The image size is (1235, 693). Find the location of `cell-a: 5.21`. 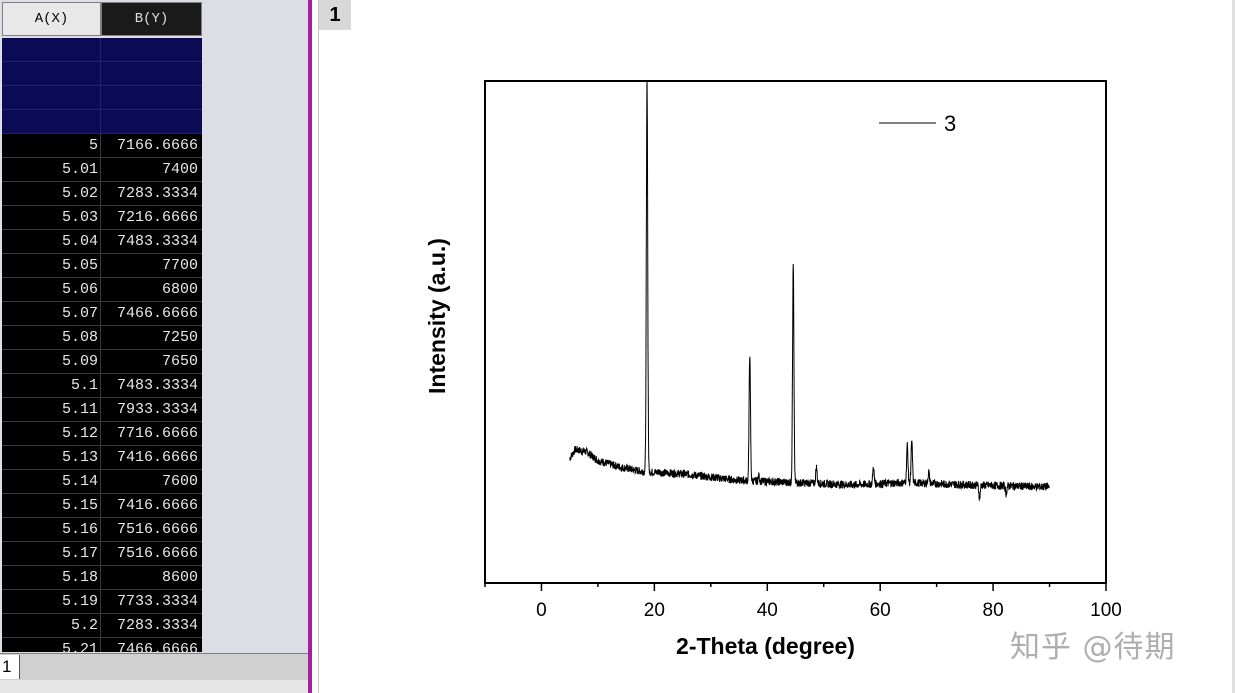

cell-a: 5.21 is located at coordinates (51, 645).